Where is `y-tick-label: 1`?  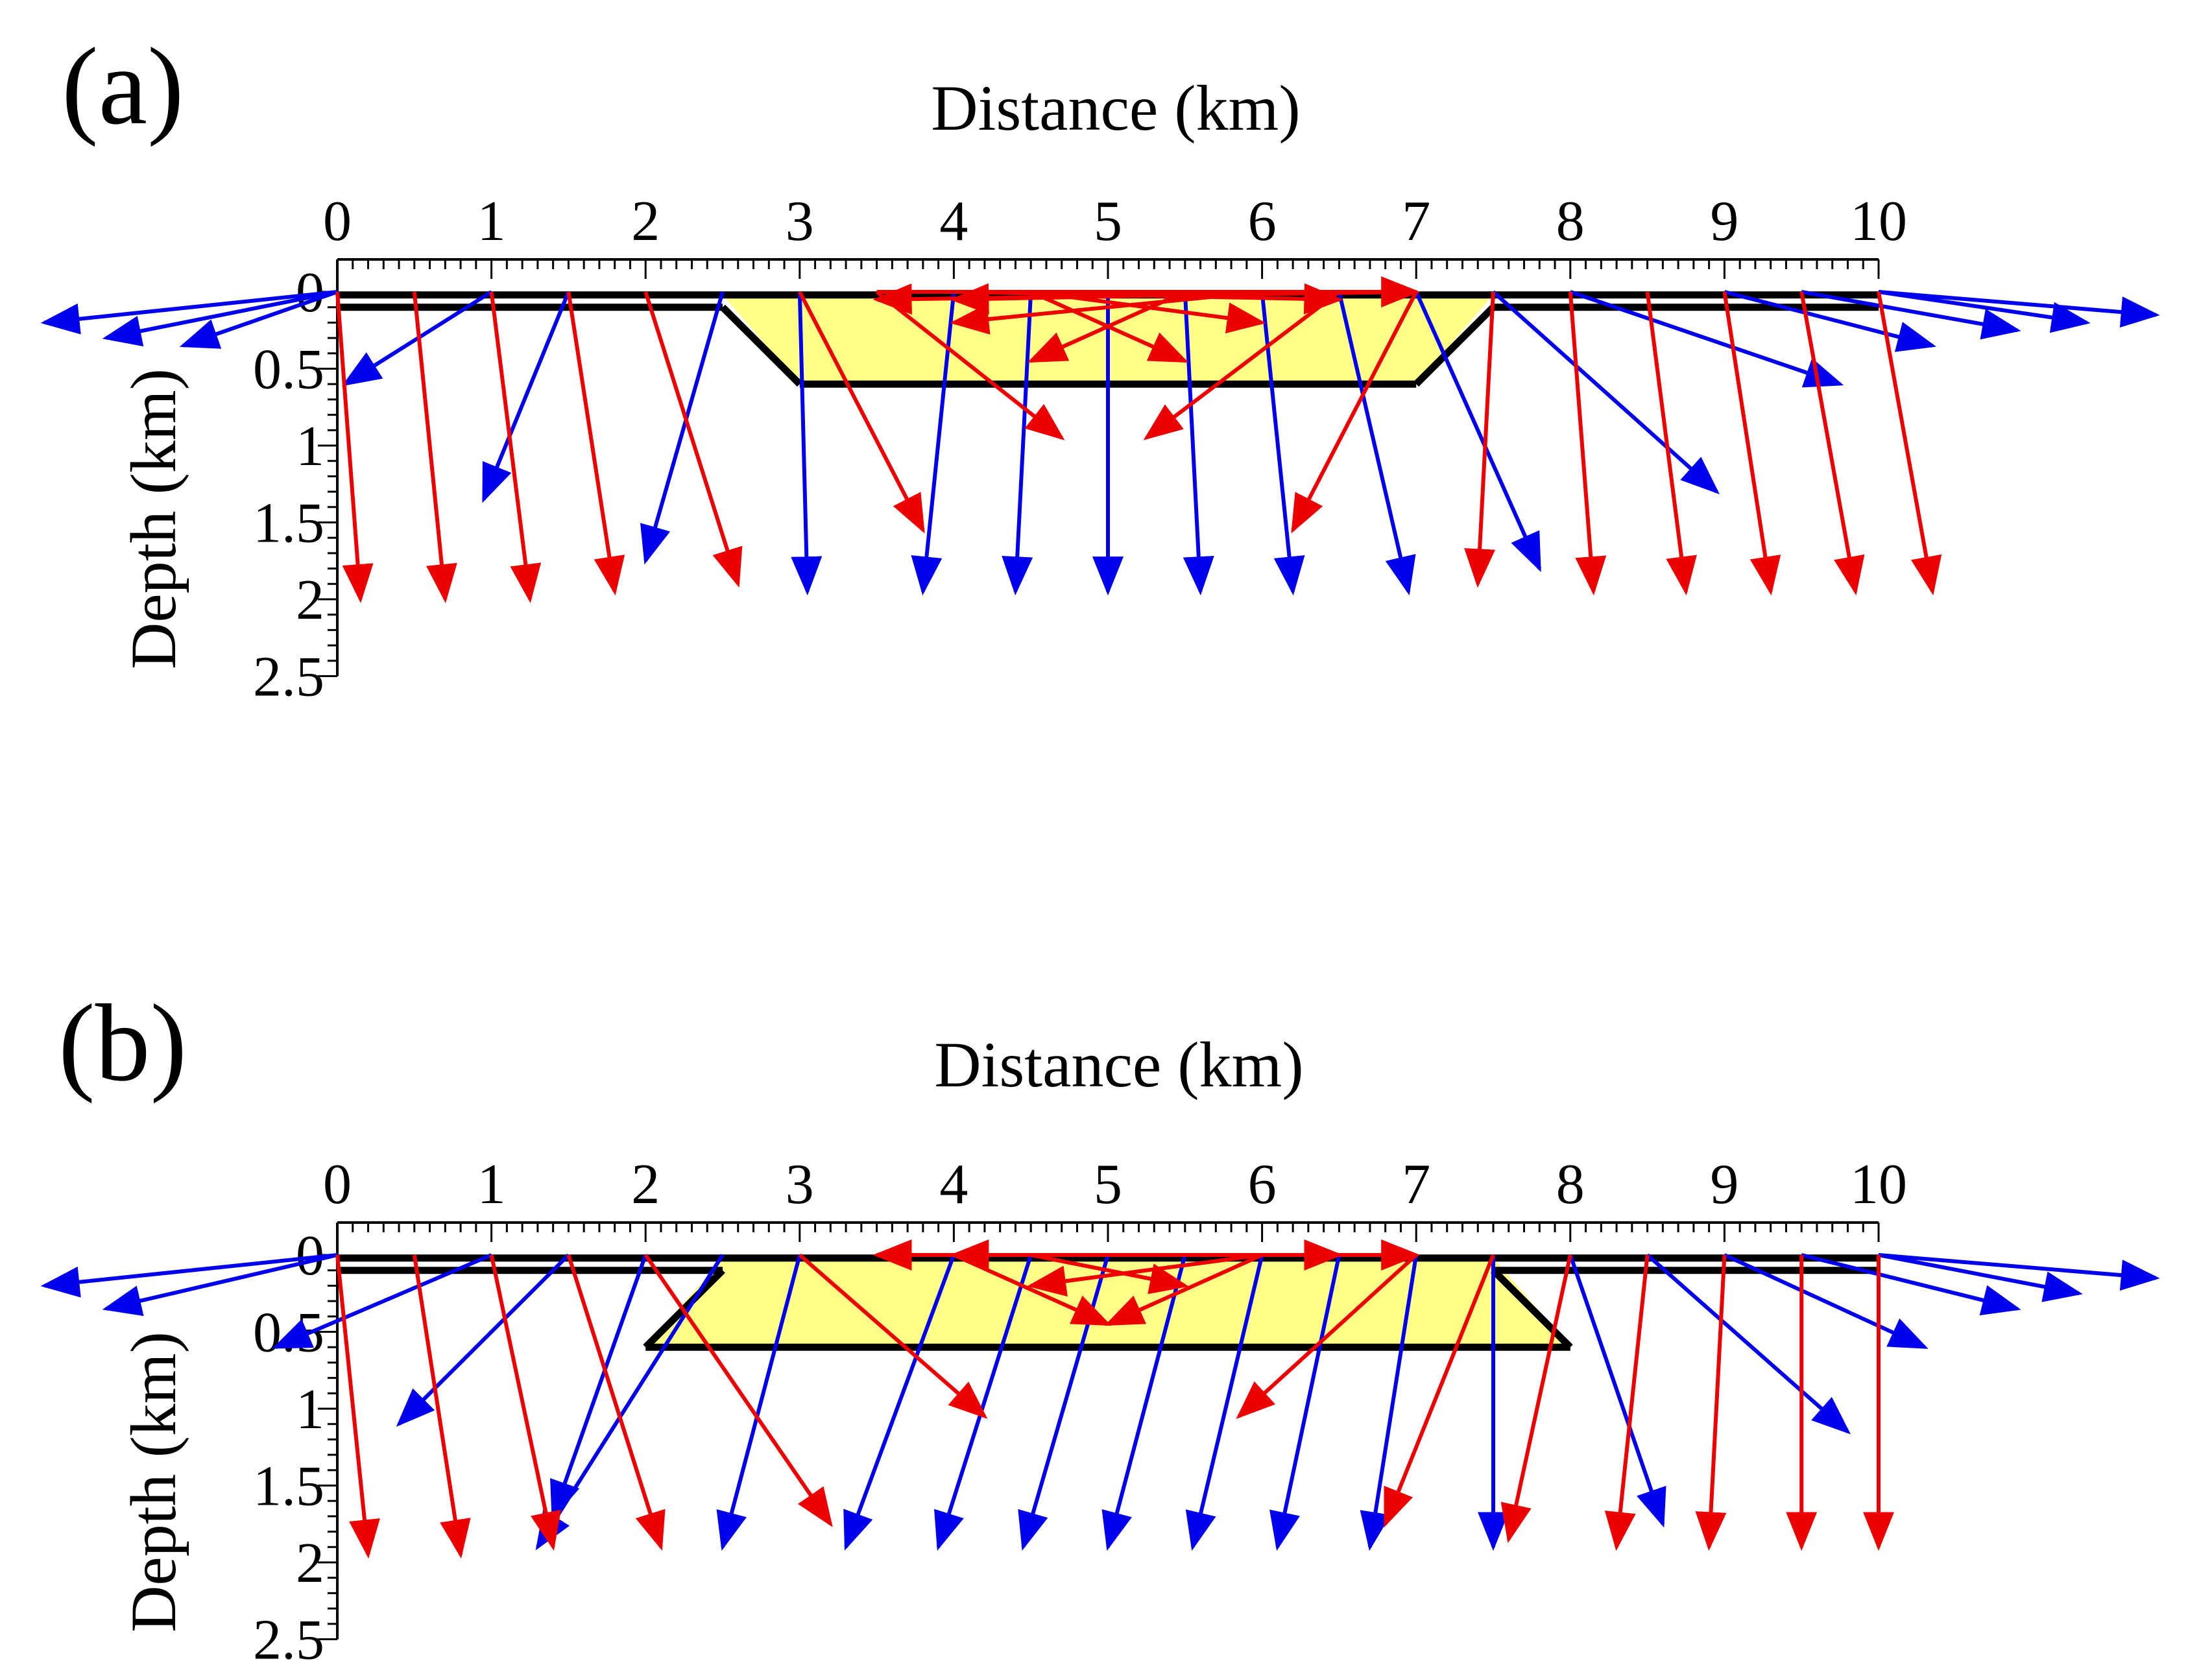
y-tick-label: 1 is located at coordinates (310, 1410).